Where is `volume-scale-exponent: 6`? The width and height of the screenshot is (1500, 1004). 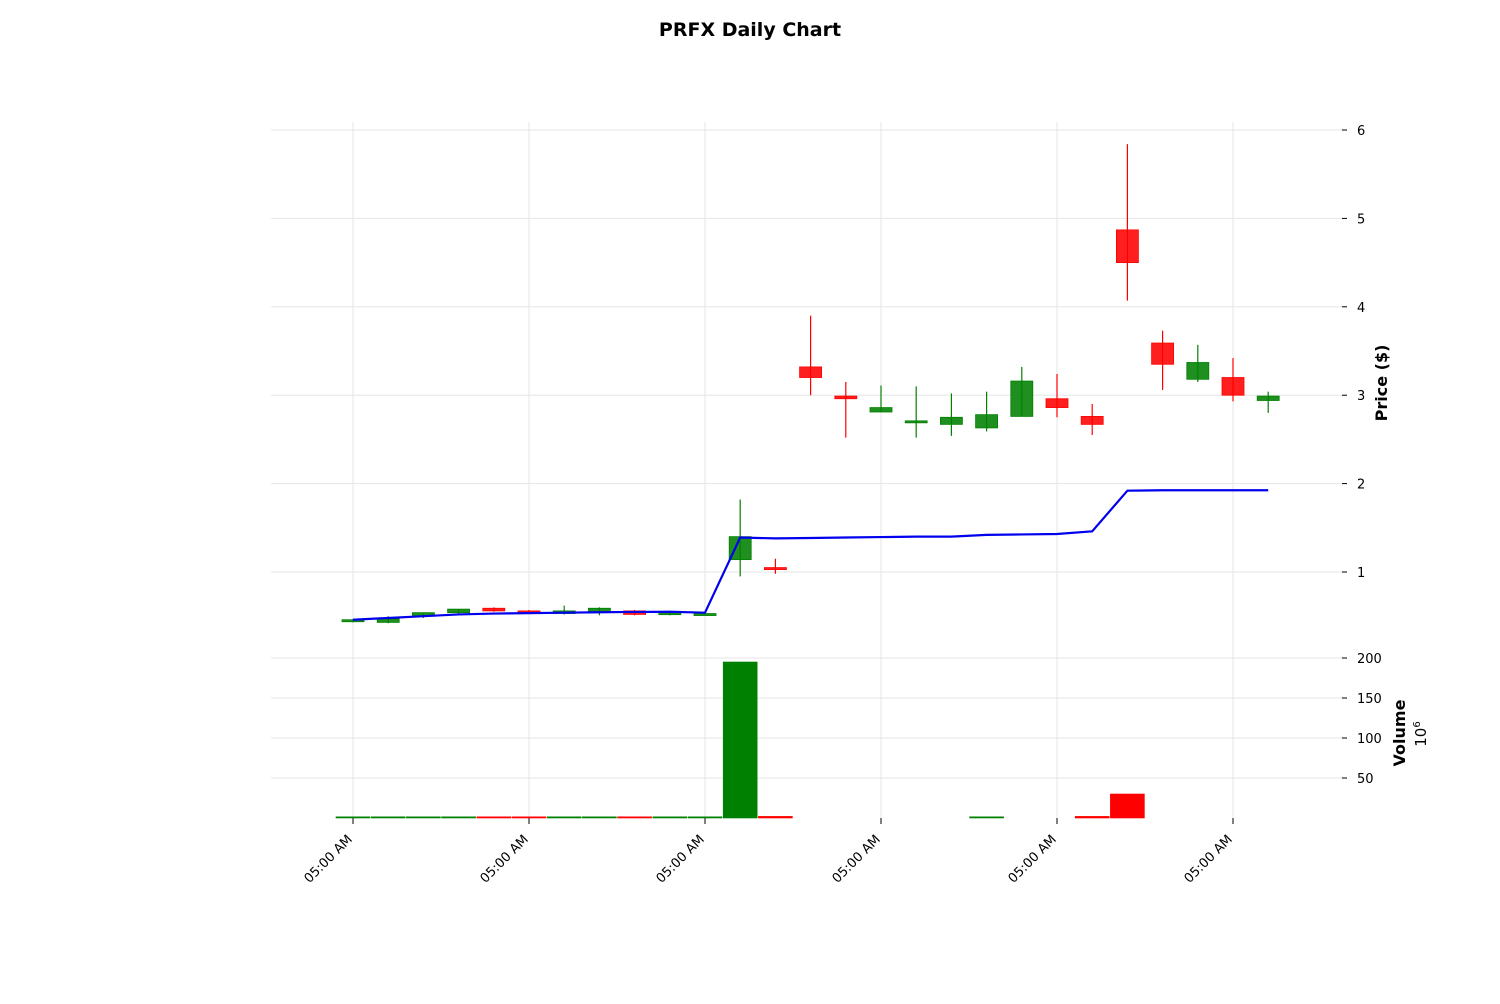
volume-scale-exponent: 6 is located at coordinates (1417, 724).